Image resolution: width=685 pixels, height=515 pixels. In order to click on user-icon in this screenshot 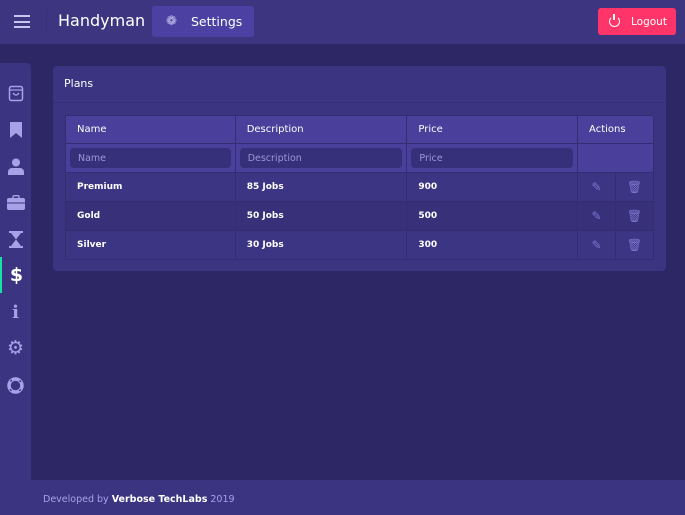, I will do `click(15, 166)`.